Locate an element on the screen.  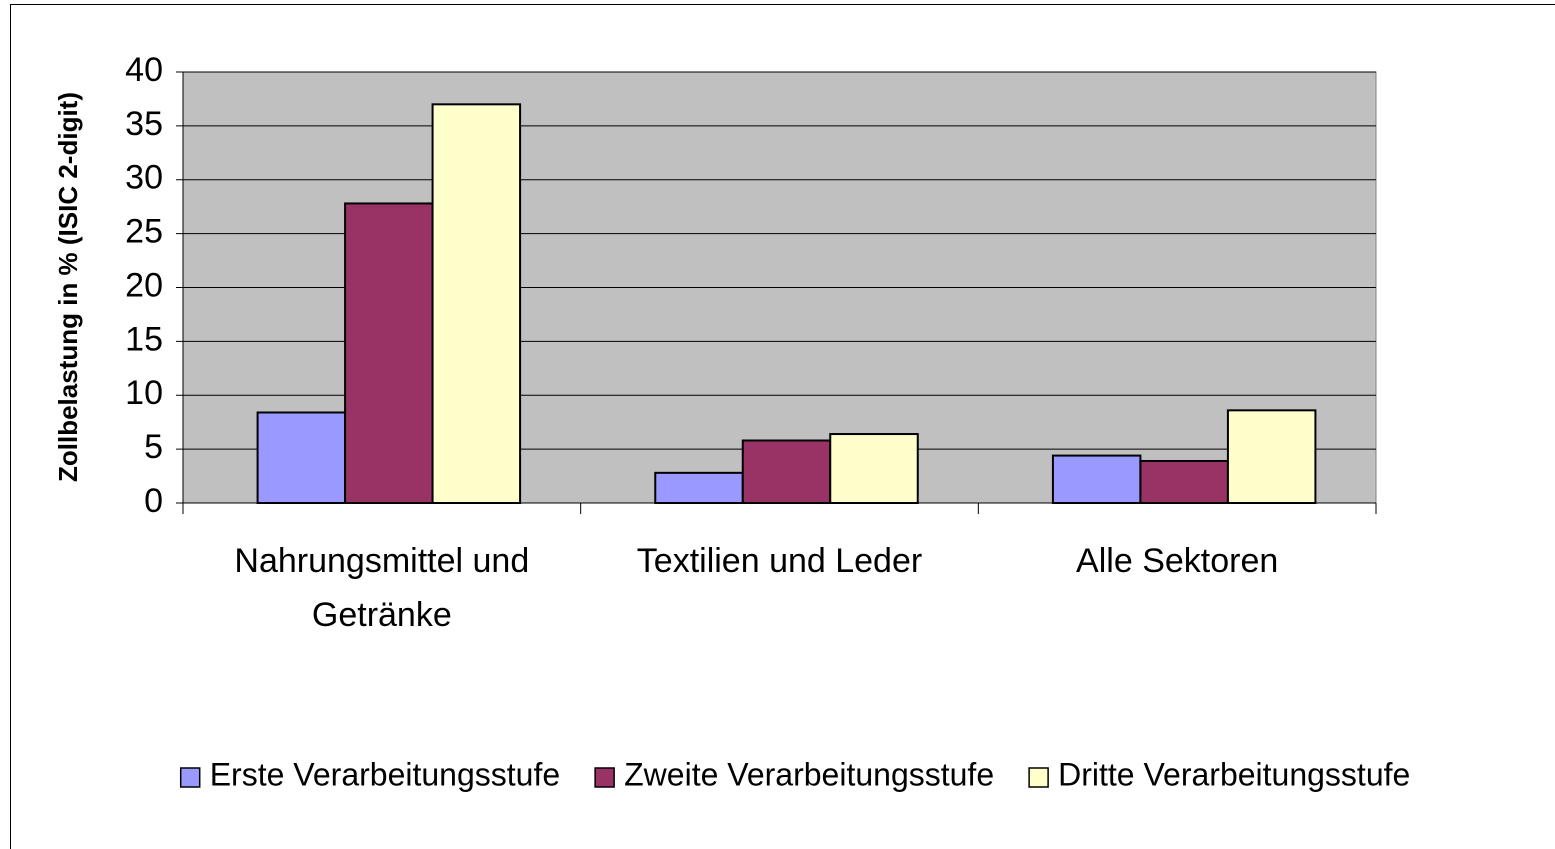
legend-label: Erste Verarbeitungsstufe is located at coordinates (385, 774).